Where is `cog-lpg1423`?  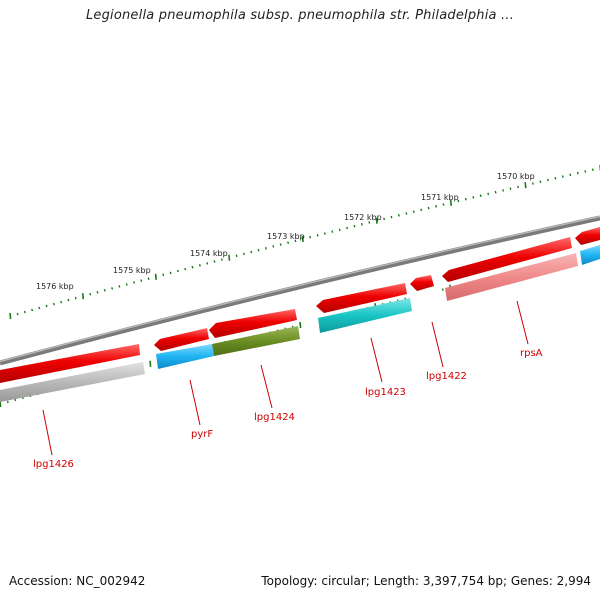
cog-lpg1423 is located at coordinates (365, 315).